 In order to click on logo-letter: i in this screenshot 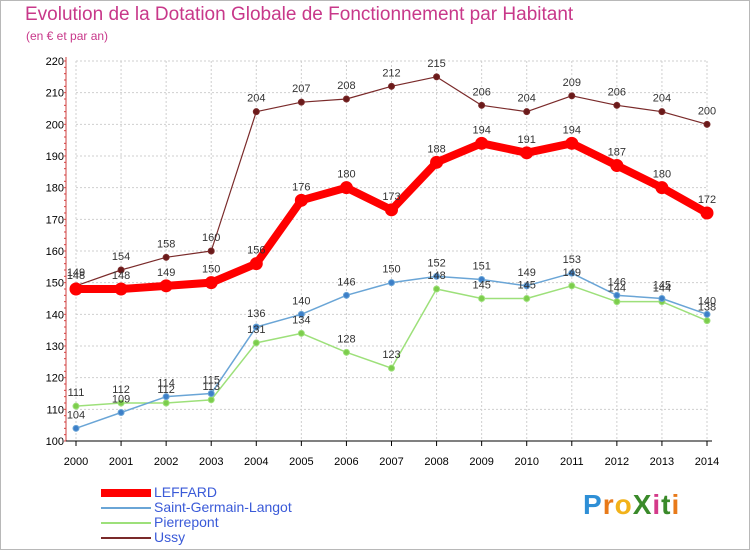, I will do `click(676, 504)`.